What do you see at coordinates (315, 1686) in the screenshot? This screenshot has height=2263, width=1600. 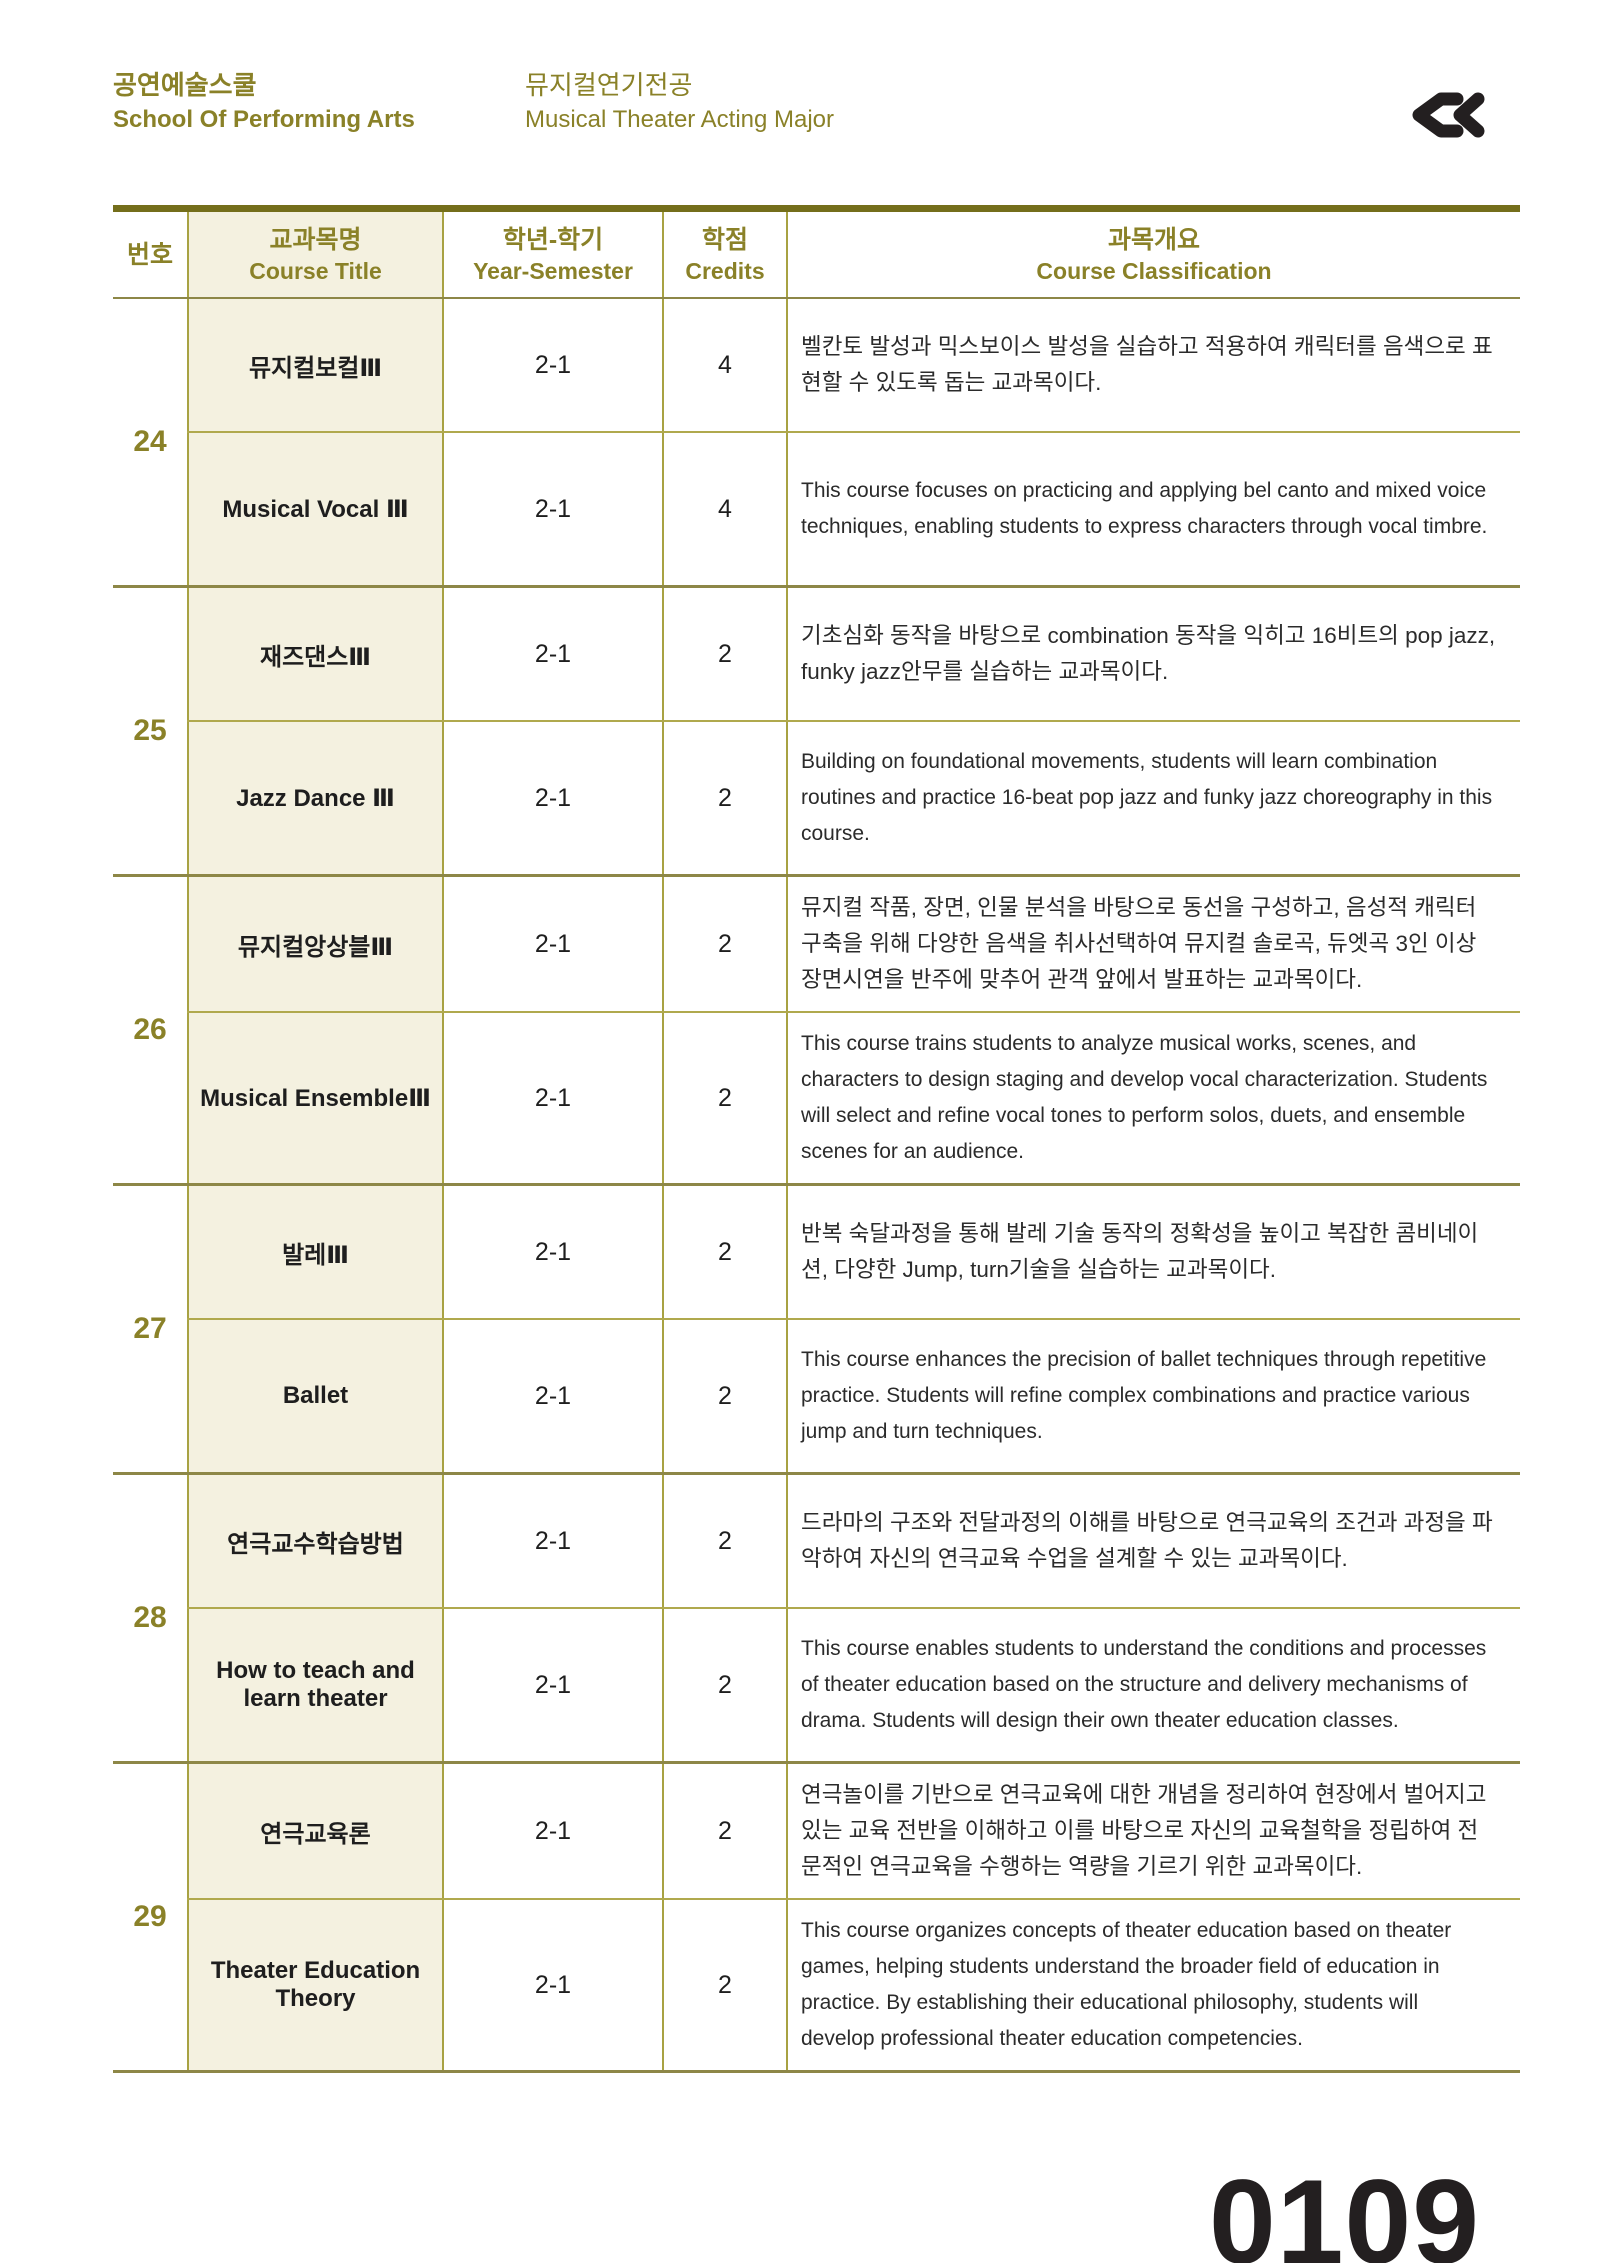 I see `course-title-en: How to teach and learn theater` at bounding box center [315, 1686].